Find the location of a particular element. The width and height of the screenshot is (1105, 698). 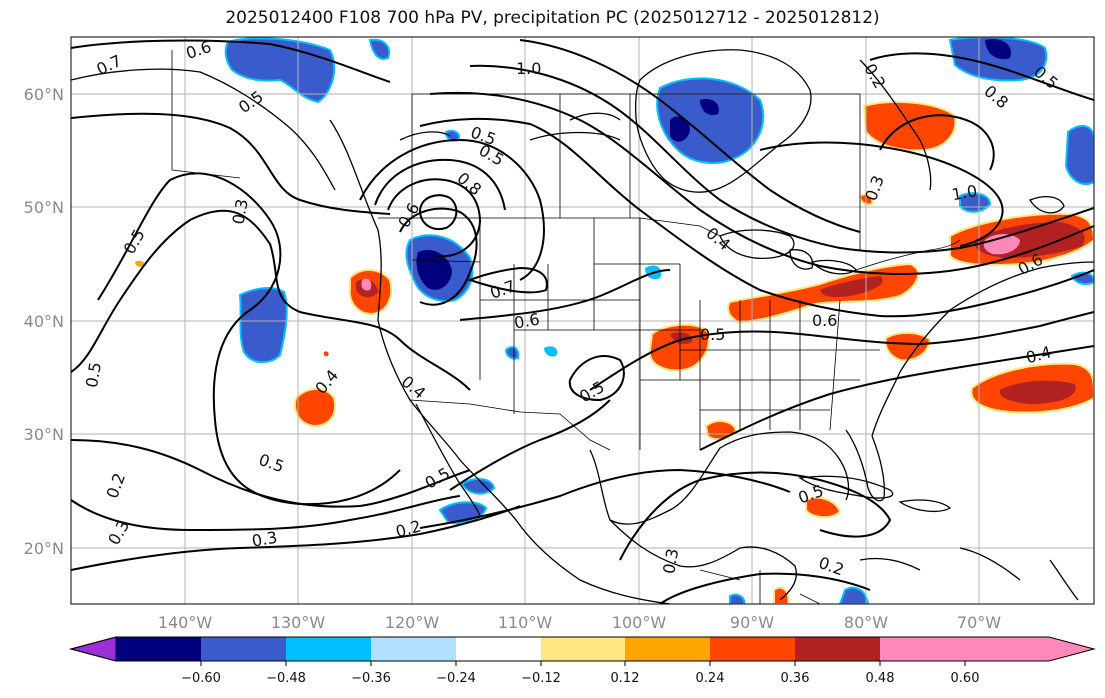

coastline-florida is located at coordinates (865, 465).